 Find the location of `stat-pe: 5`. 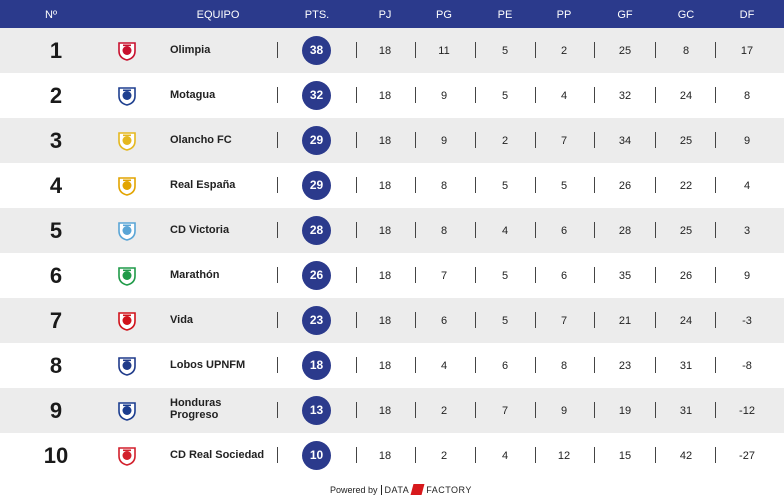

stat-pe: 5 is located at coordinates (505, 96).